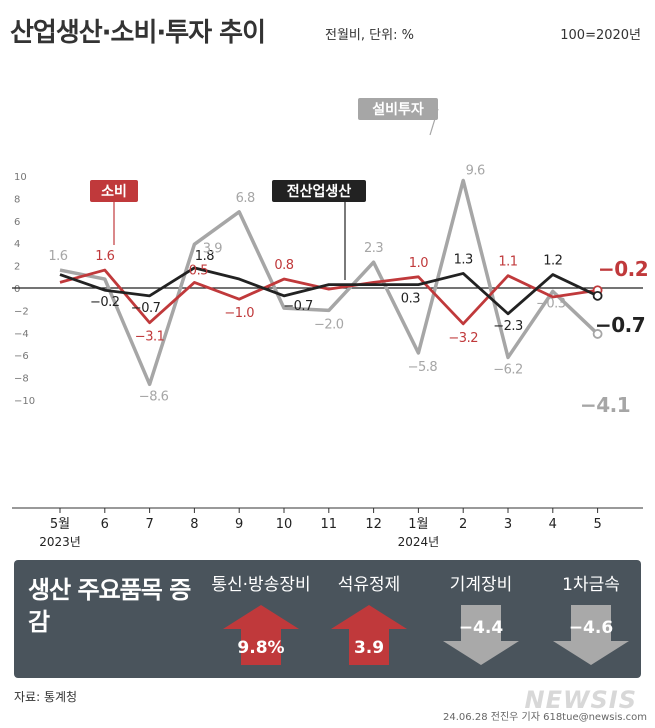 The height and width of the screenshot is (728, 655). I want to click on legend-label: 소비, so click(114, 192).